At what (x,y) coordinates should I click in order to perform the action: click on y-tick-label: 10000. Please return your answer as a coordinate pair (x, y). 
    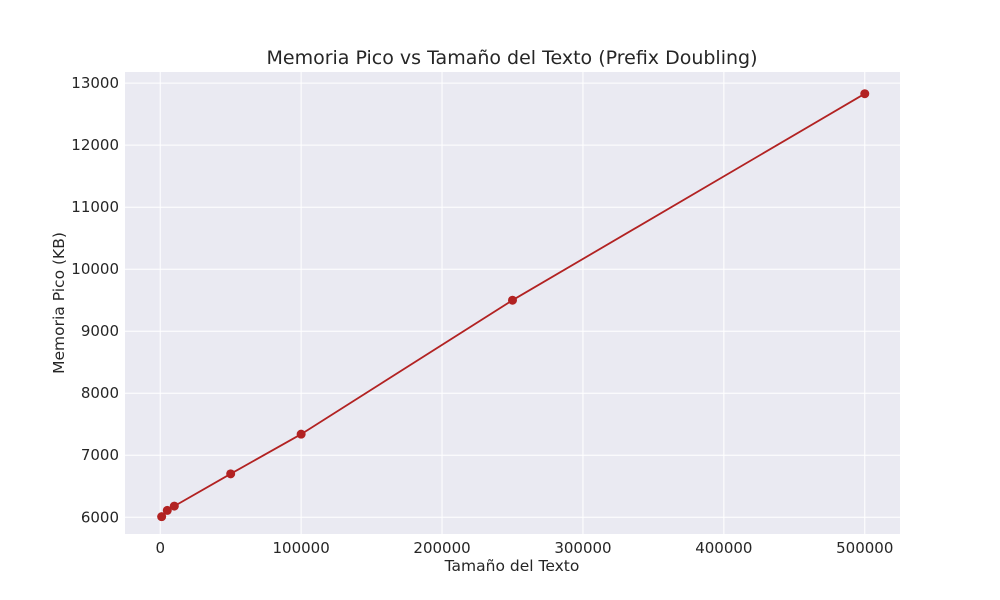
    Looking at the image, I should click on (95, 269).